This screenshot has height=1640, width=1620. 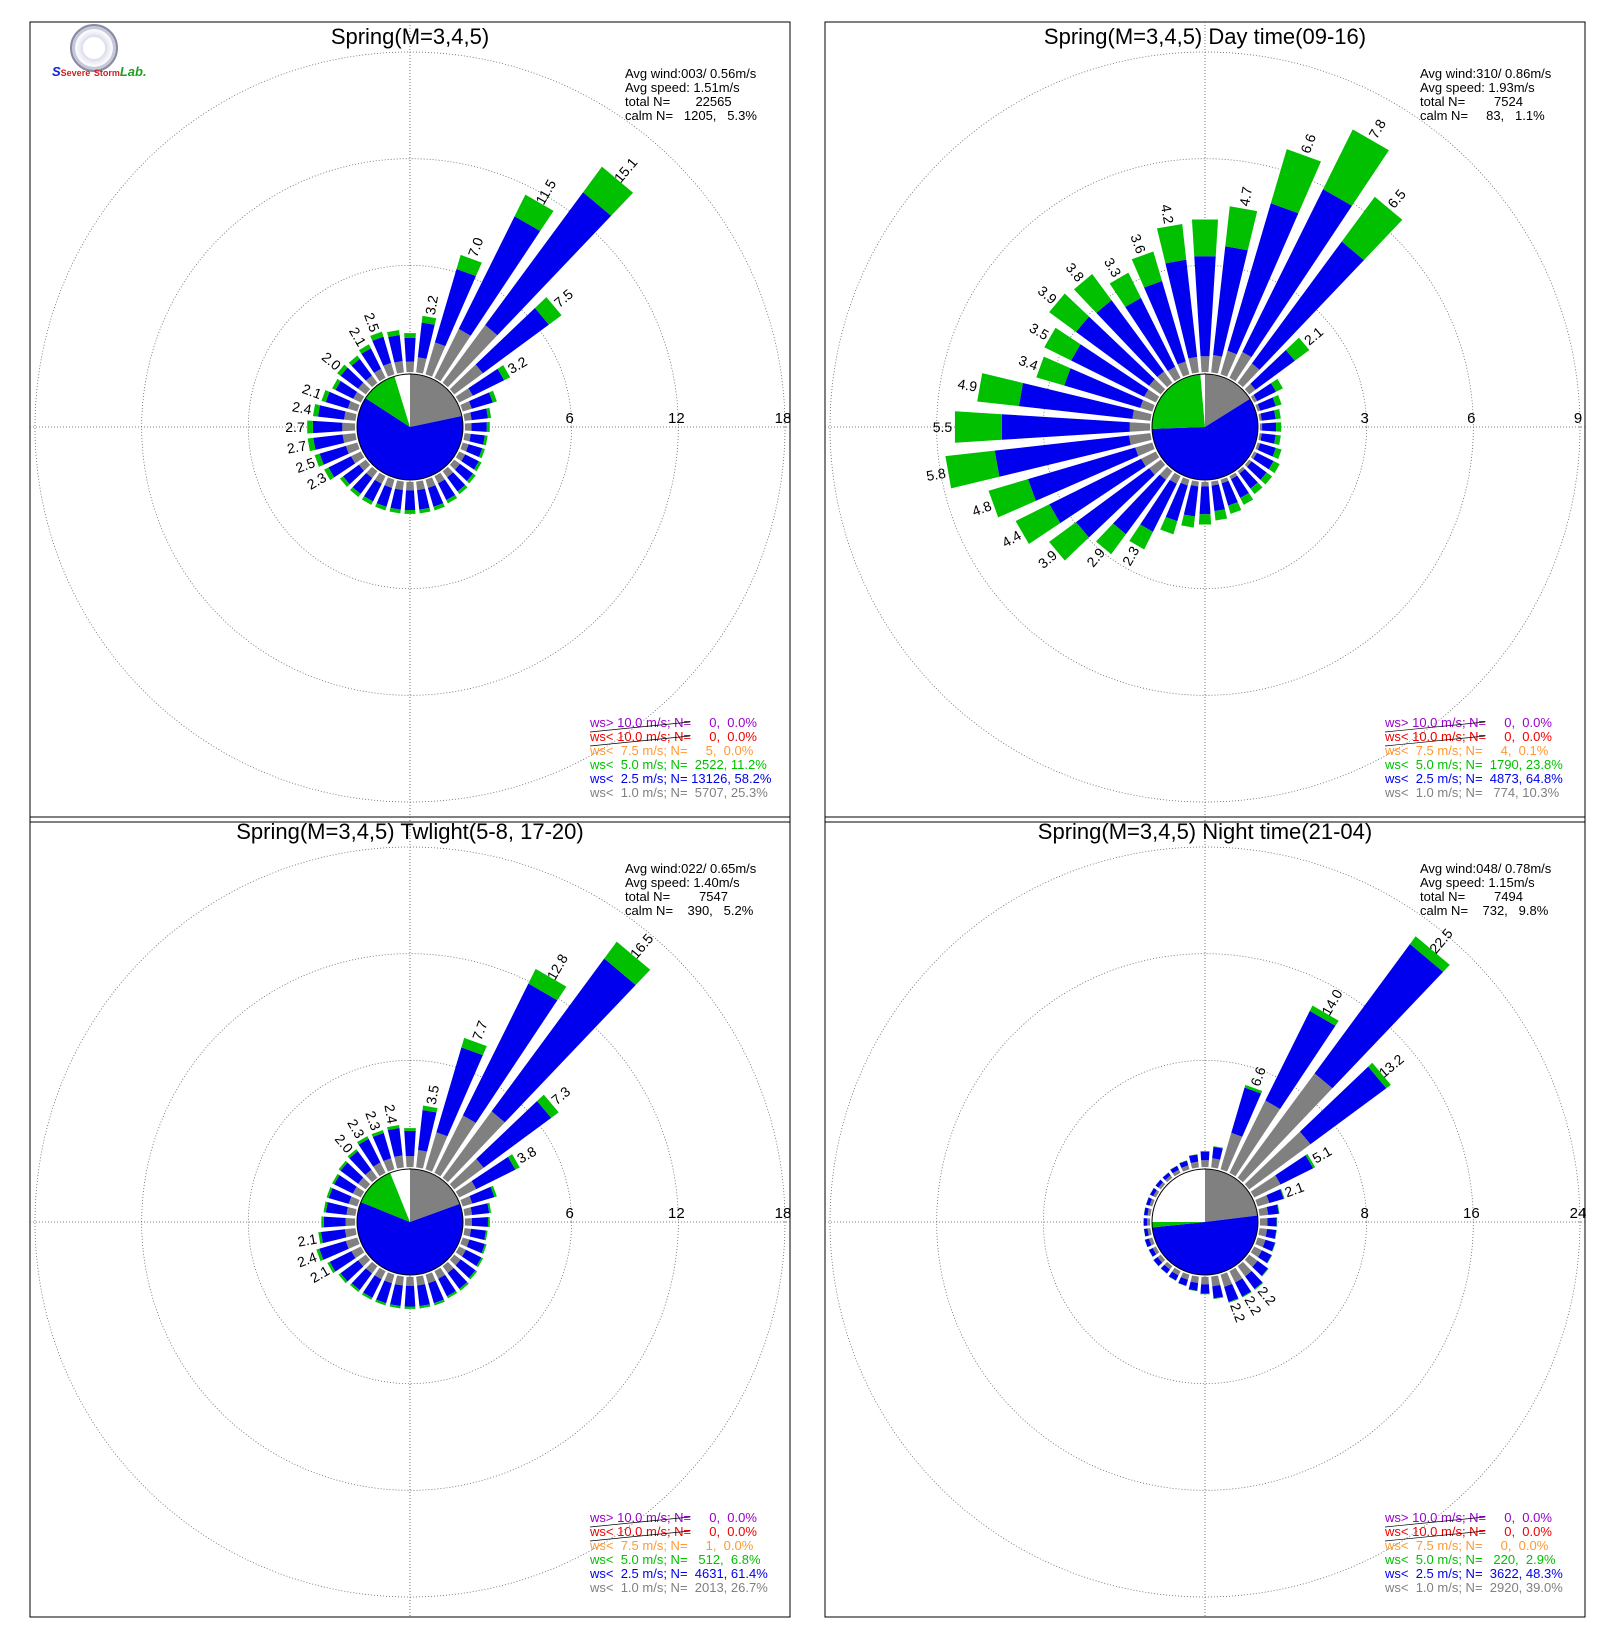 I want to click on panel-title: Spring(M=3,4,5) Twlight(5-8, 17-20), so click(x=409, y=831).